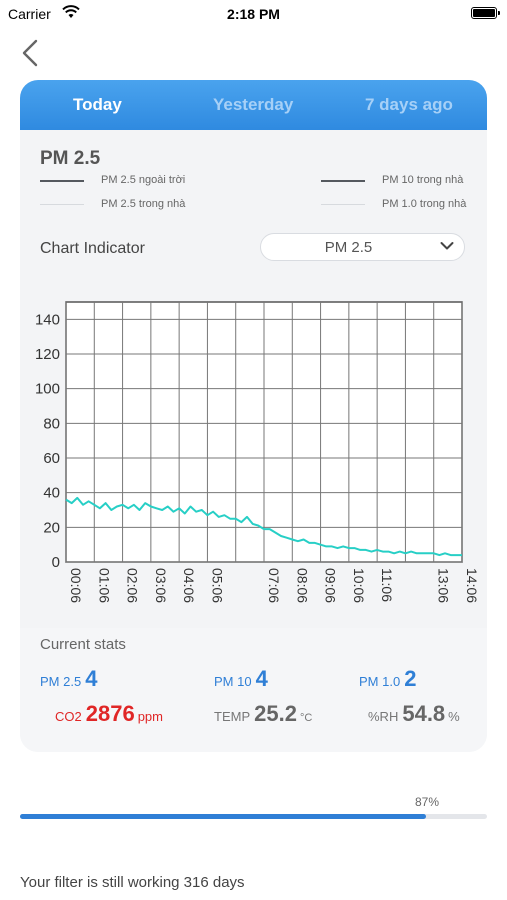  I want to click on x-tick-label: 04:06, so click(189, 585).